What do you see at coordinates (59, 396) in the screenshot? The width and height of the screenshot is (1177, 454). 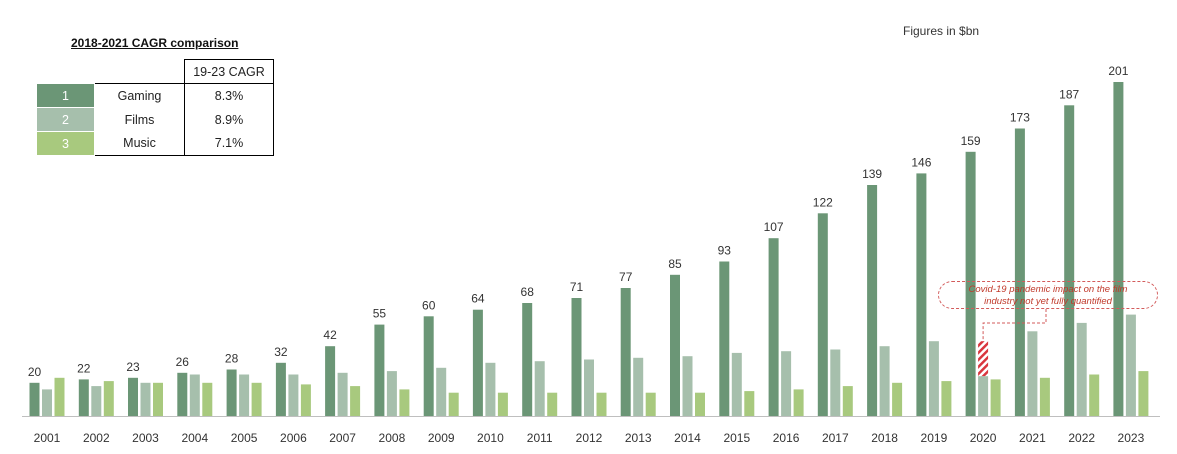 I see `bar-music-2001` at bounding box center [59, 396].